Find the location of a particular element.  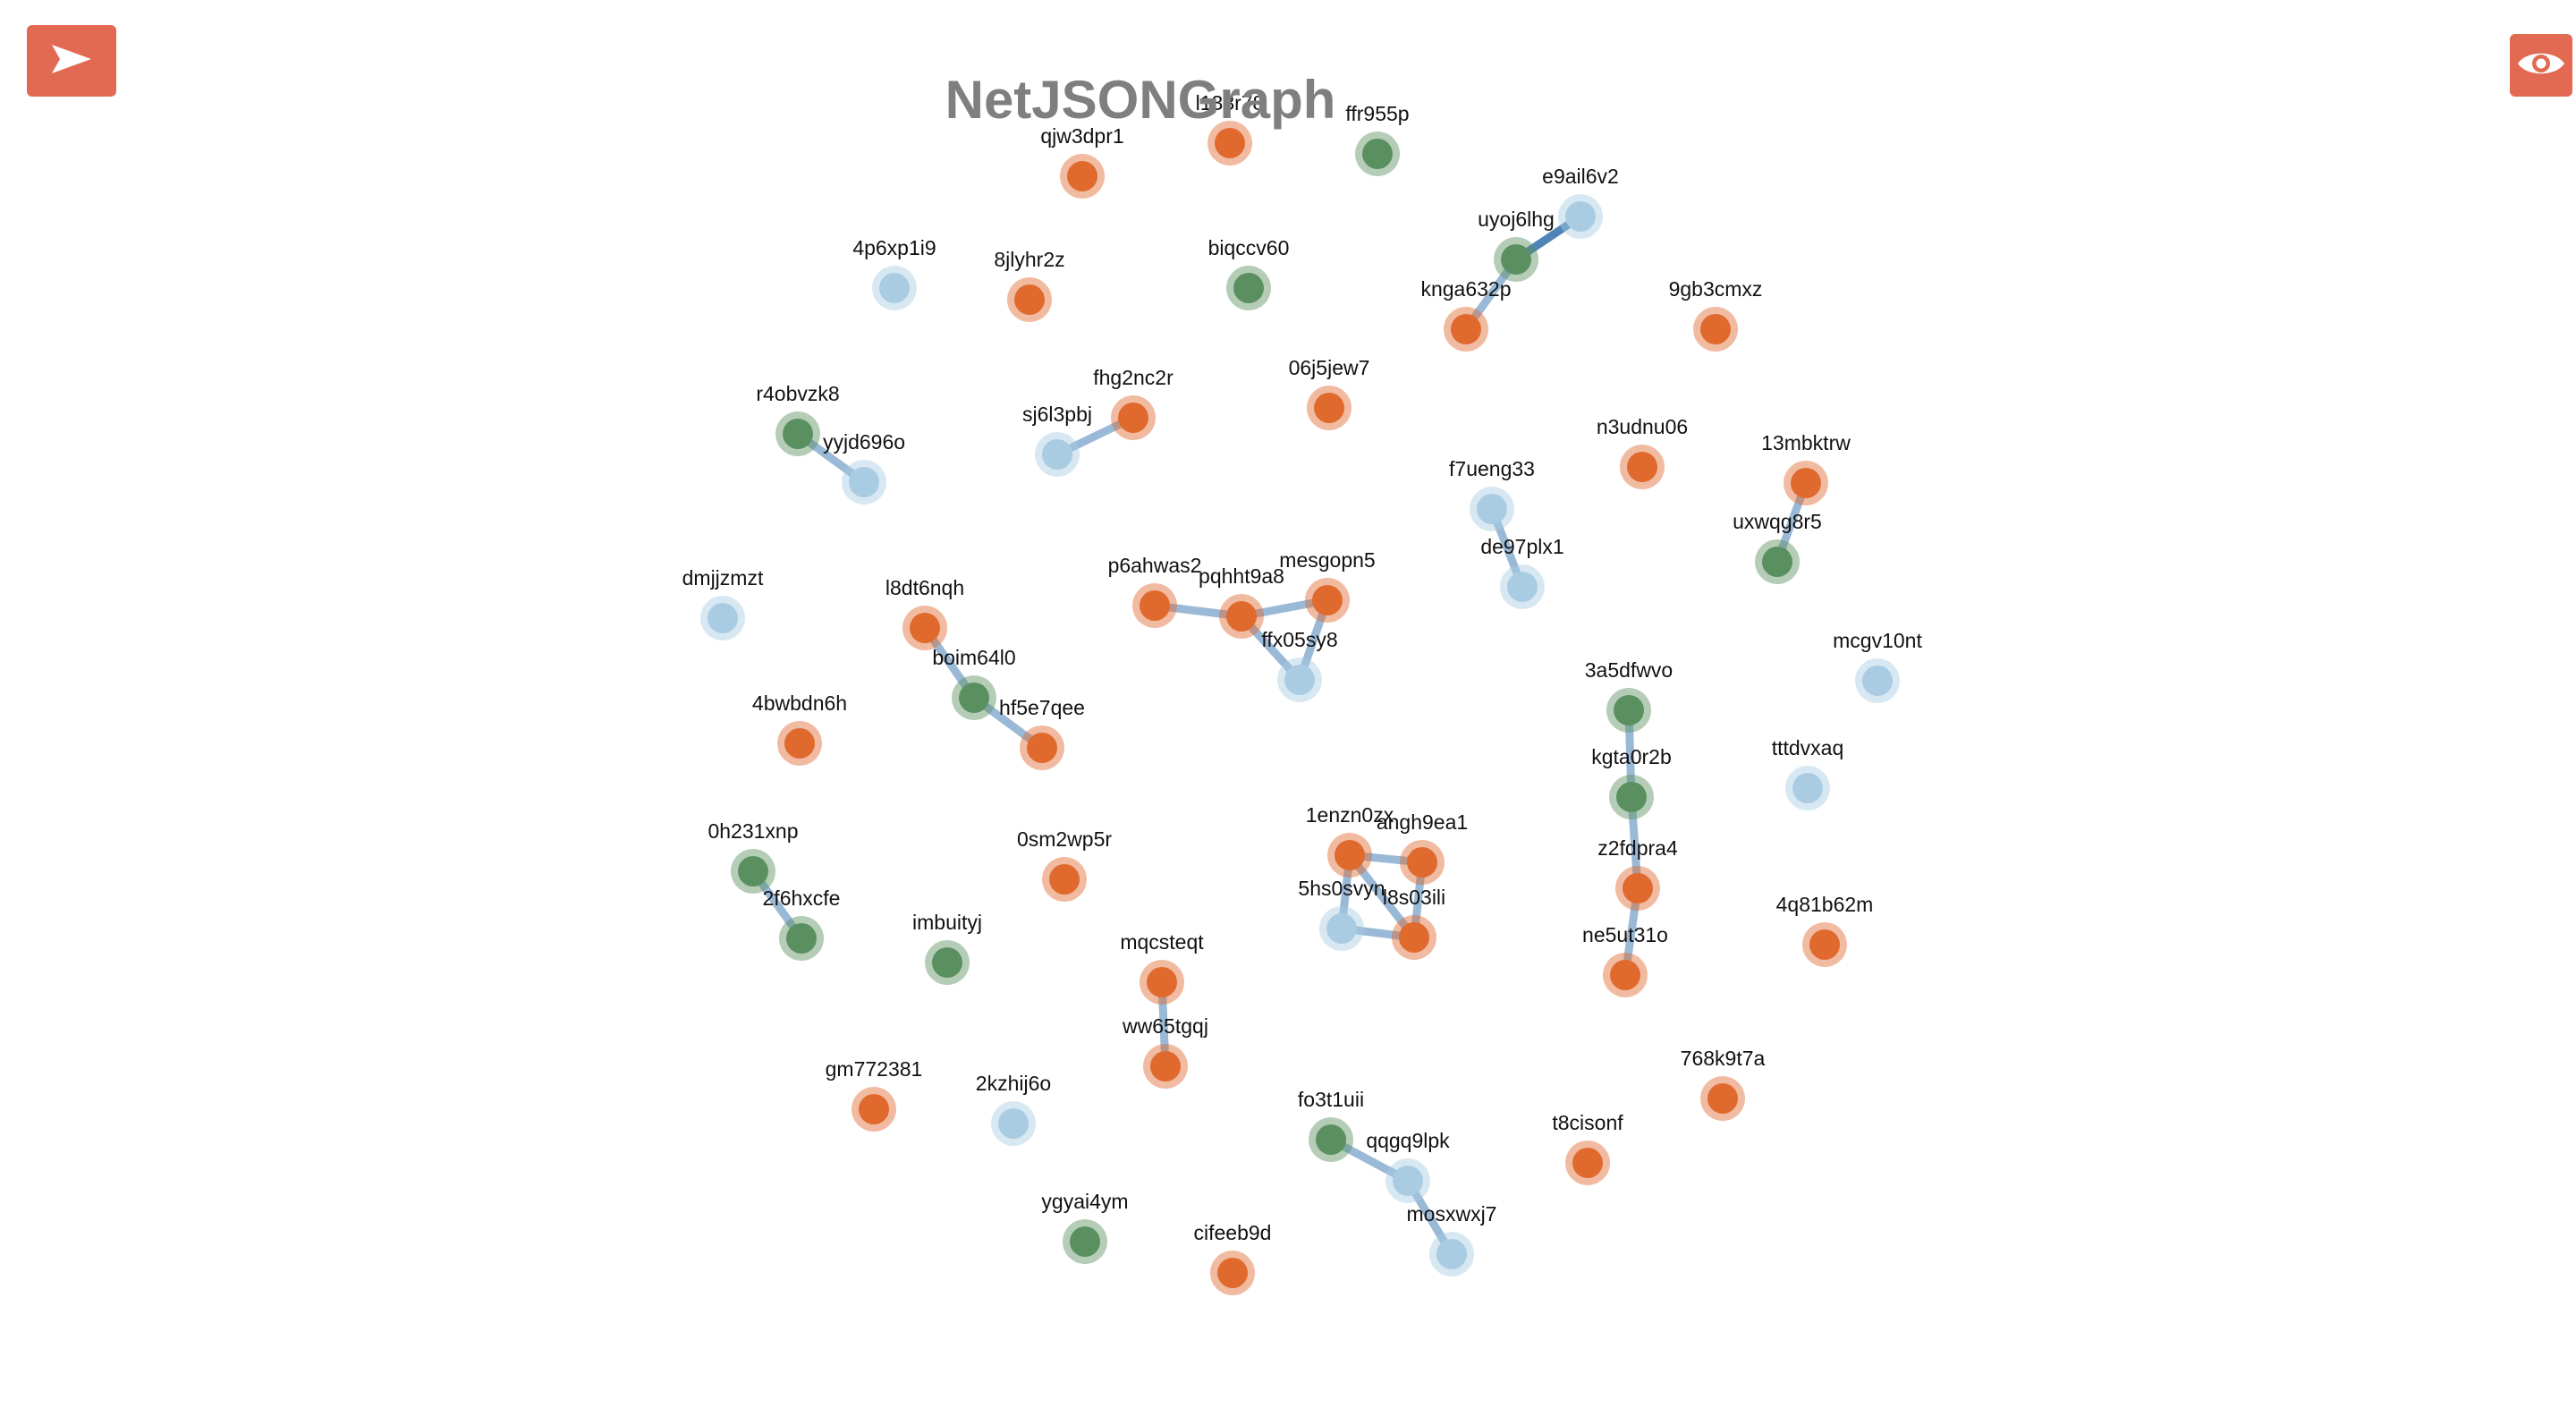

graph-node: de97plx1 is located at coordinates (1522, 572).